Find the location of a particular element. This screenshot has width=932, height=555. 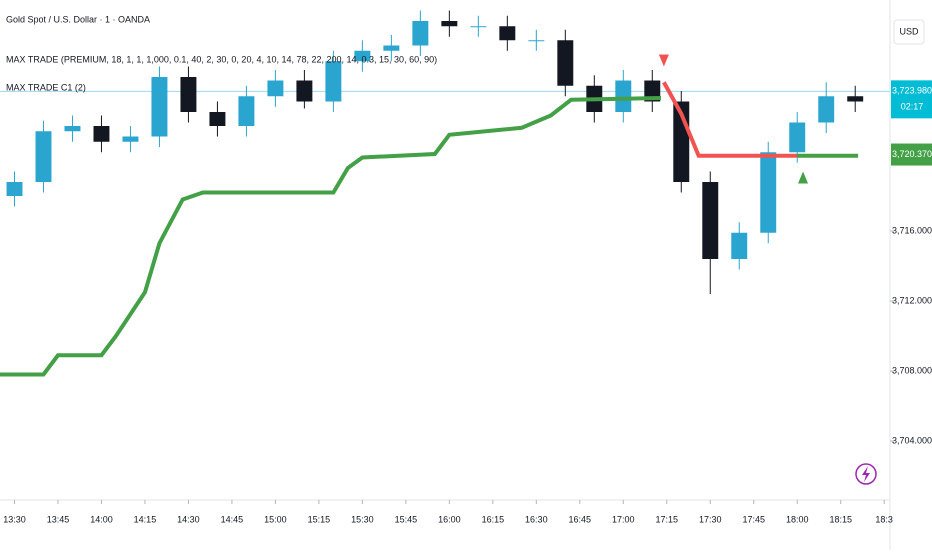

x-tick-label: 16:00 is located at coordinates (449, 519).